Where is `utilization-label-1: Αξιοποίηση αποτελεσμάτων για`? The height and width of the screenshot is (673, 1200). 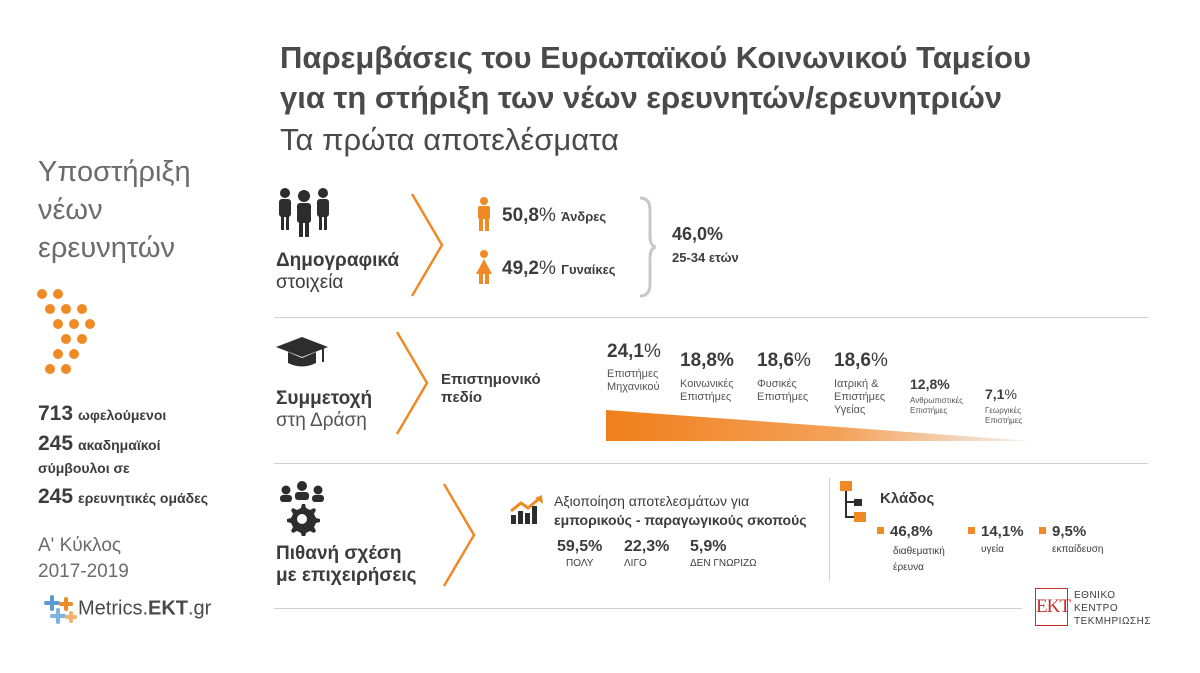 utilization-label-1: Αξιοποίηση αποτελεσμάτων για is located at coordinates (652, 501).